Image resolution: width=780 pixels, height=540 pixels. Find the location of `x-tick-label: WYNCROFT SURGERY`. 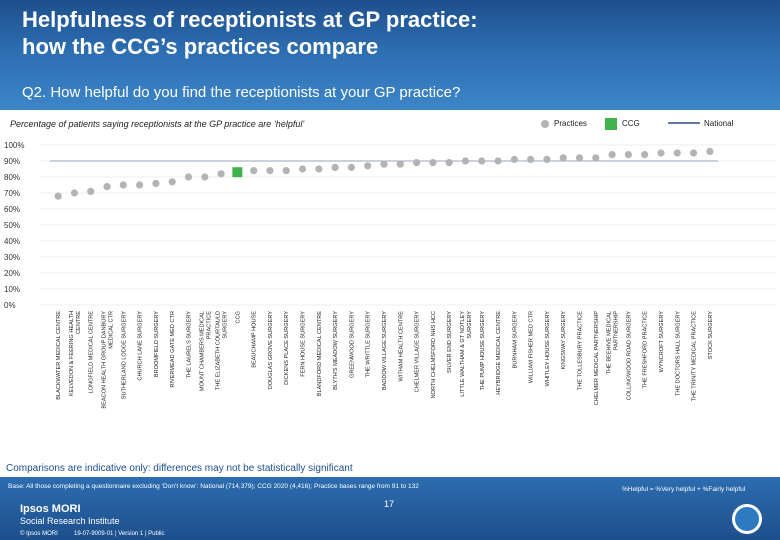

x-tick-label: WYNCROFT SURGERY is located at coordinates (662, 342).